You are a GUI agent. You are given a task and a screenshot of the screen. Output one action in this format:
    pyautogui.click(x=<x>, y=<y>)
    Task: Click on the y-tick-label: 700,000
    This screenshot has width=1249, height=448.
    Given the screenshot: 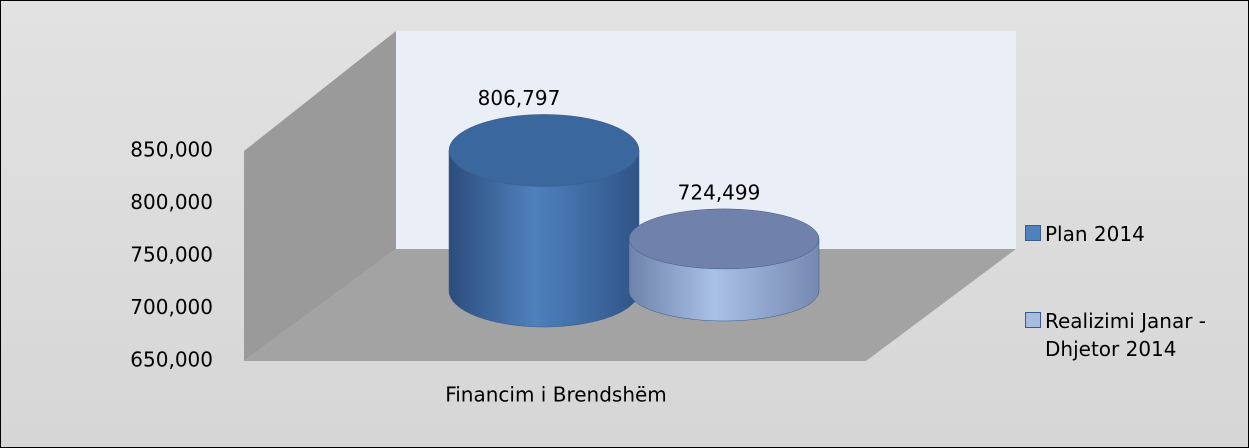 What is the action you would take?
    pyautogui.click(x=171, y=307)
    